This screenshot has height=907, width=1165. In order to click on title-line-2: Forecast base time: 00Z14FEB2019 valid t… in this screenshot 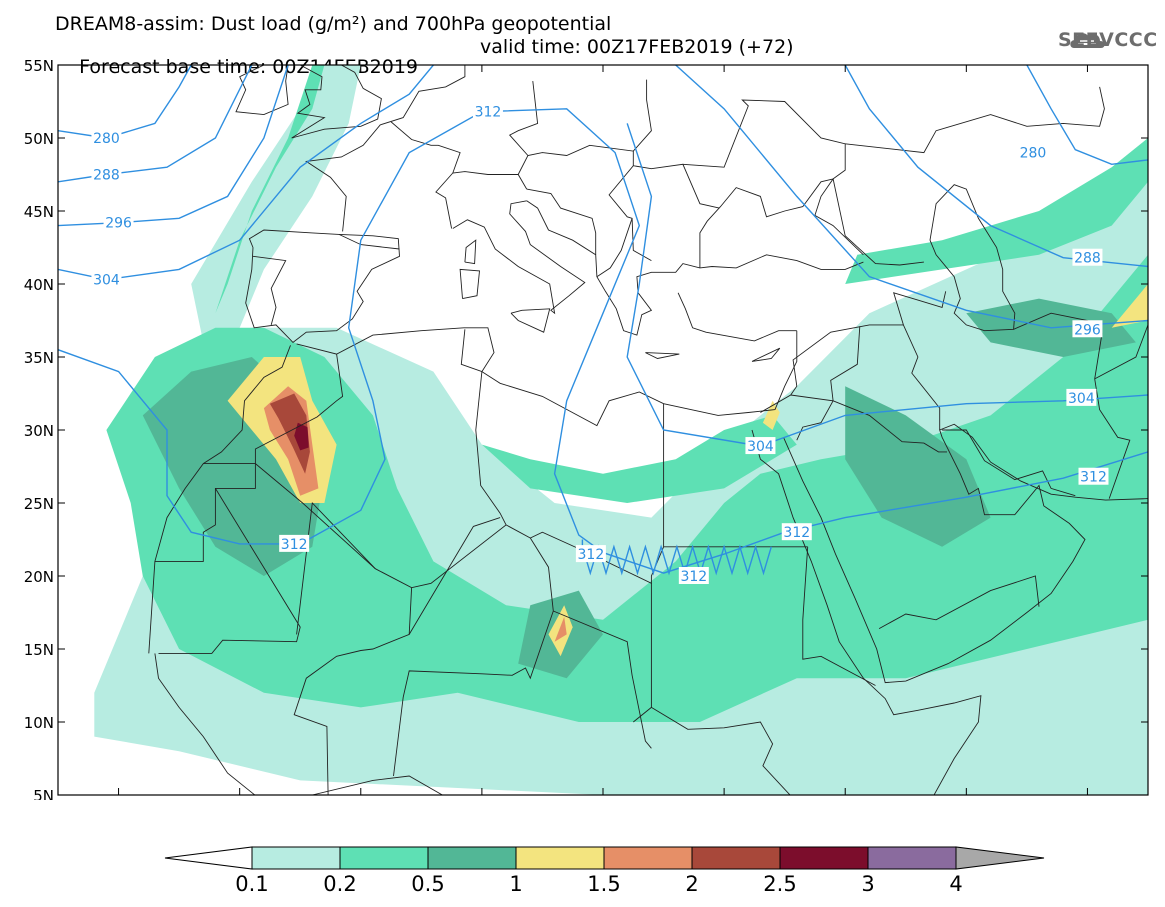, I will do `click(424, 77)`.